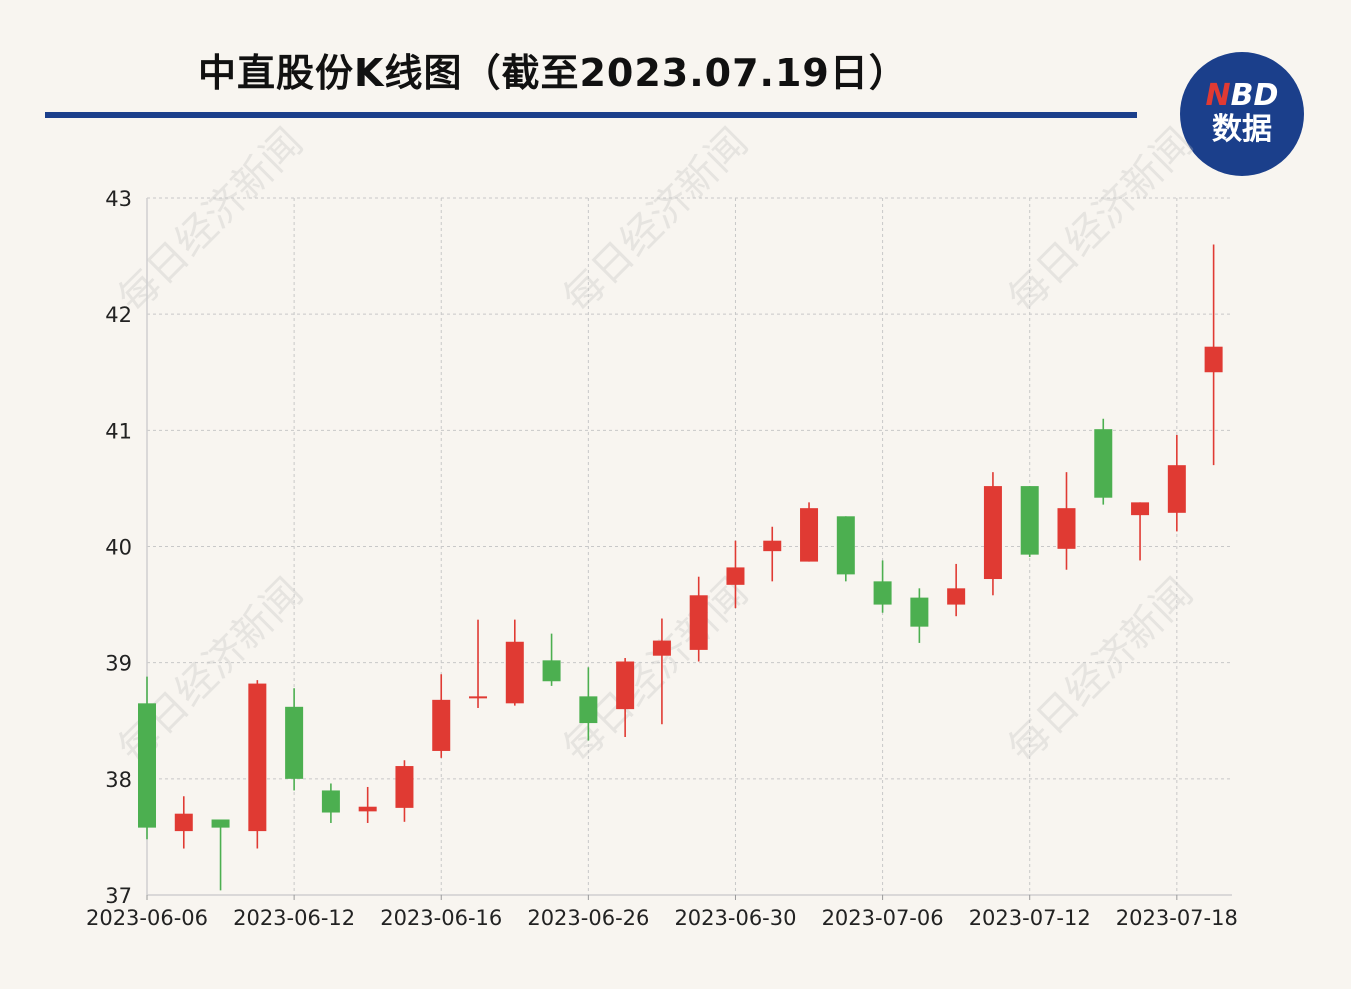  I want to click on logo-bottom-text: 数据, so click(1242, 129).